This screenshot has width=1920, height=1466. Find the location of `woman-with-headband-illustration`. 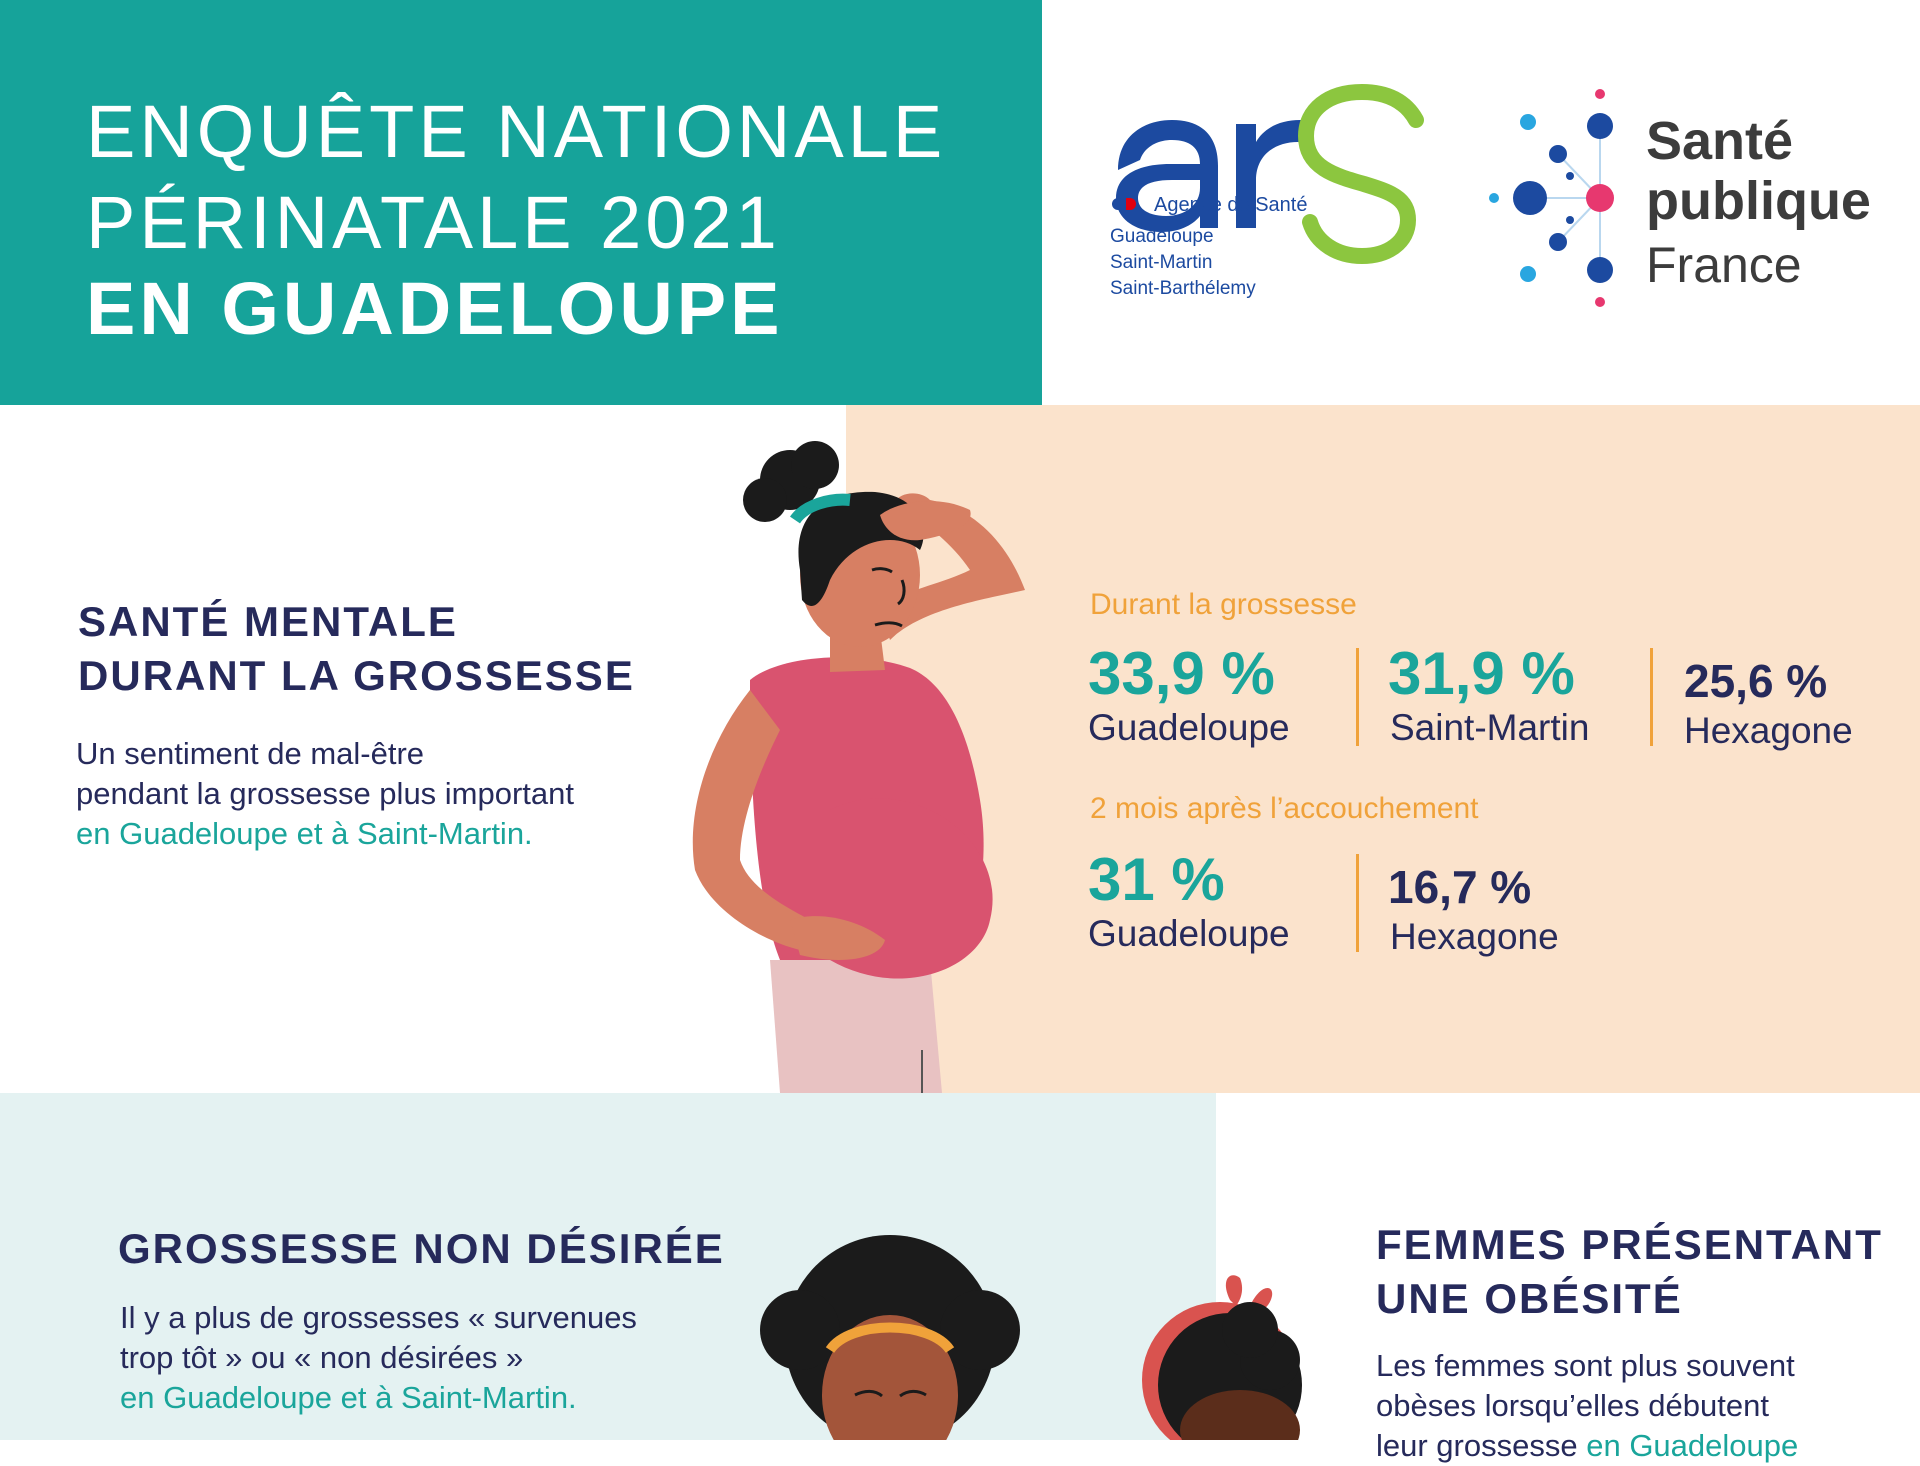

woman-with-headband-illustration is located at coordinates (1220, 1368).